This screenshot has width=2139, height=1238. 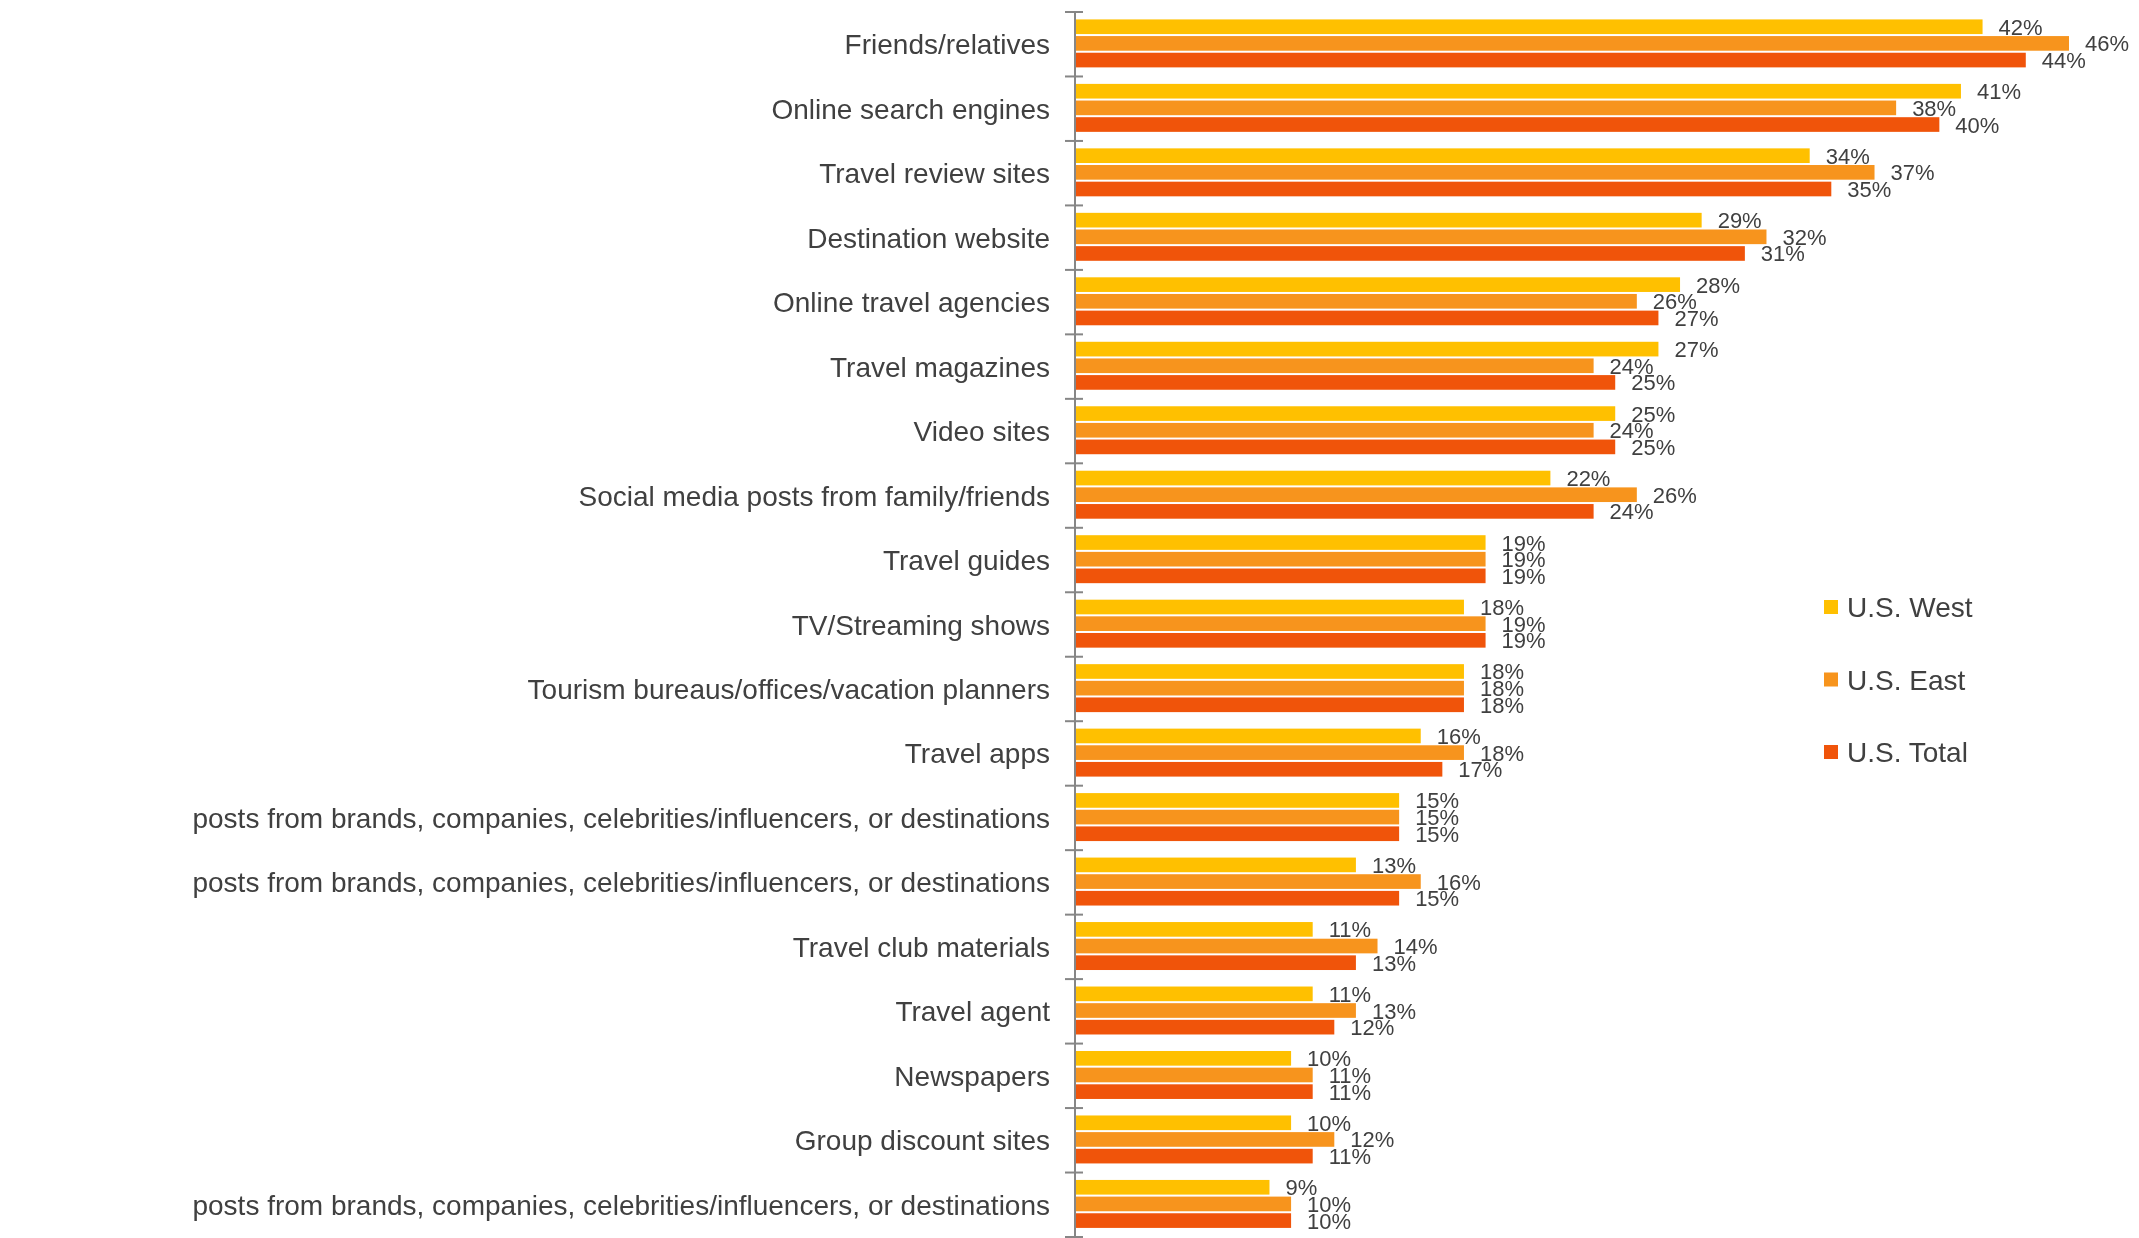 What do you see at coordinates (947, 44) in the screenshot?
I see `y-tick-label: Friends/relatives` at bounding box center [947, 44].